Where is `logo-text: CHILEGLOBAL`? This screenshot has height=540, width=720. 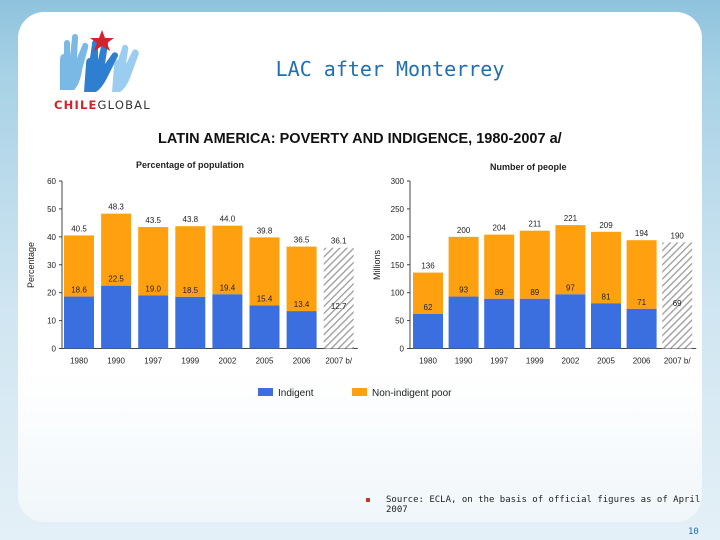 logo-text: CHILEGLOBAL is located at coordinates (102, 105).